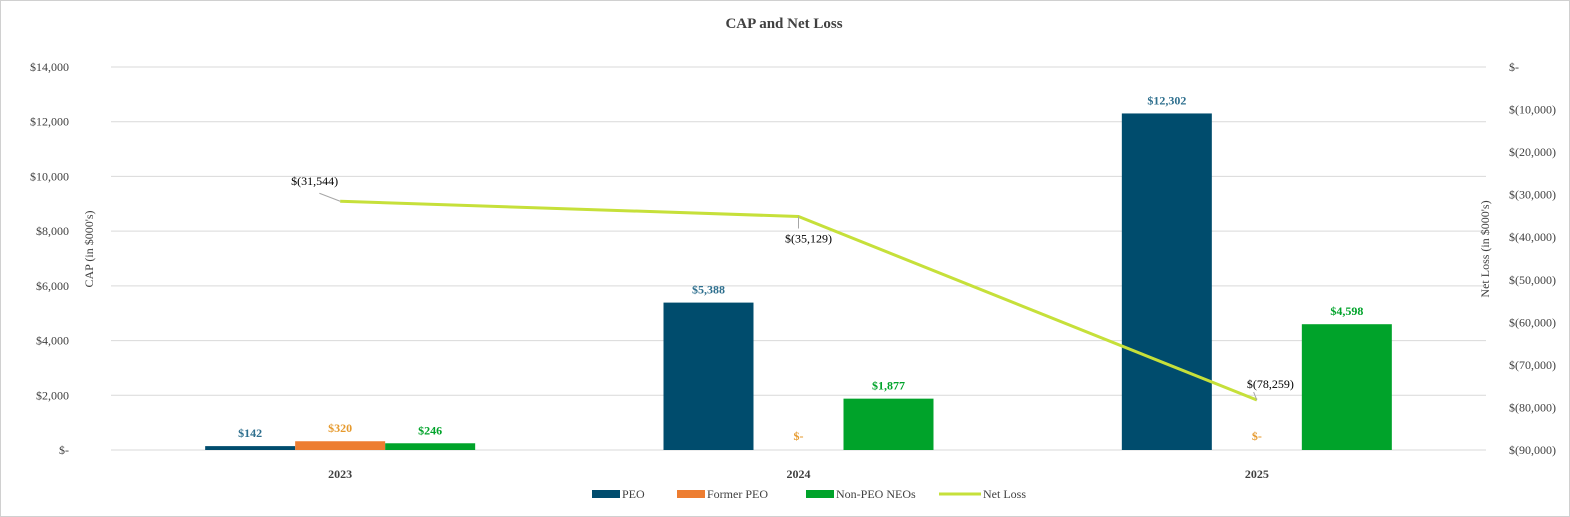  Describe the element at coordinates (1004, 494) in the screenshot. I see `legend-label: Net Loss` at that location.